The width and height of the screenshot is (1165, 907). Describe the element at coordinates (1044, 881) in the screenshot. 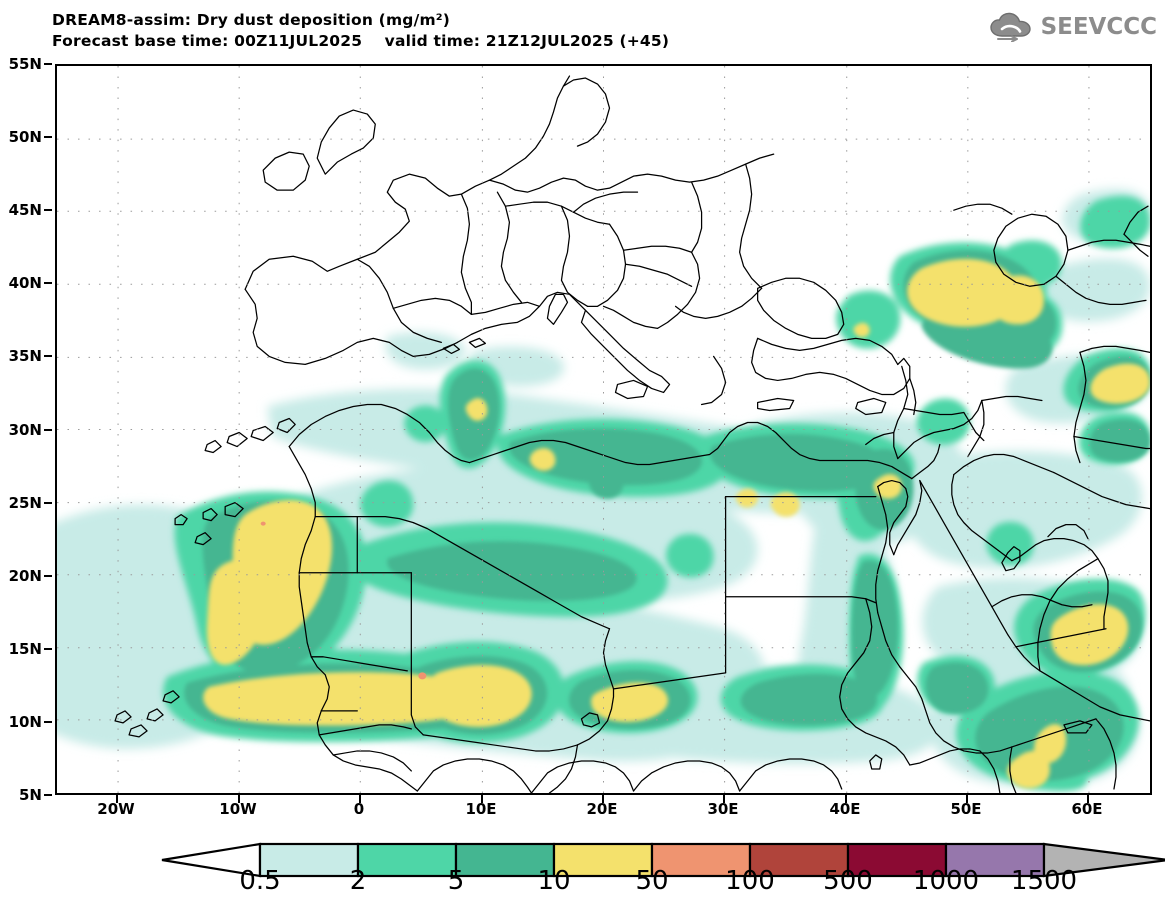

I see `colorbar-label-1500: 1500` at that location.